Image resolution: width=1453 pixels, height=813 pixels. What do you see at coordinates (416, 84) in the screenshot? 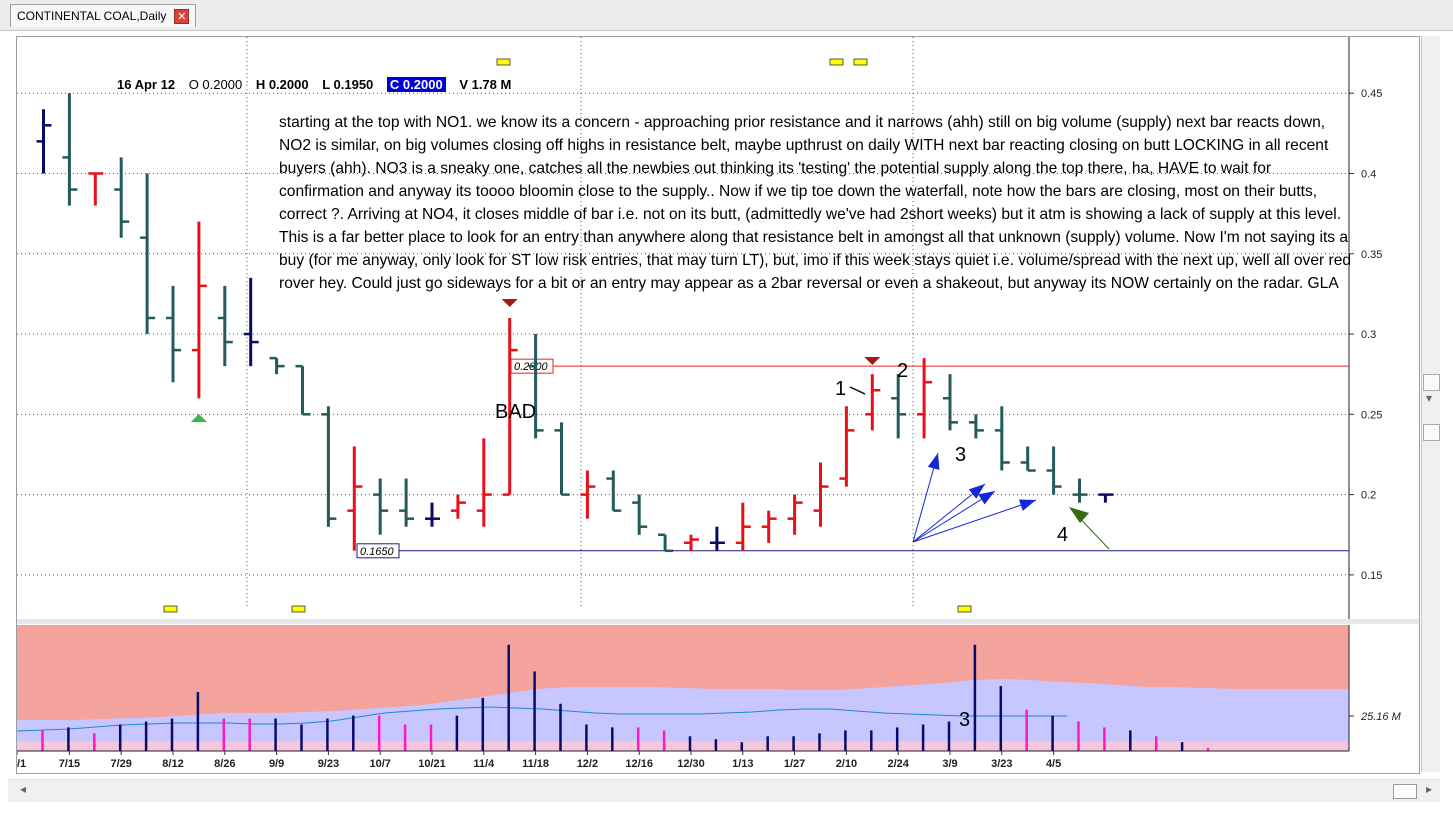
I see `ohlc-close: C 0.2000` at bounding box center [416, 84].